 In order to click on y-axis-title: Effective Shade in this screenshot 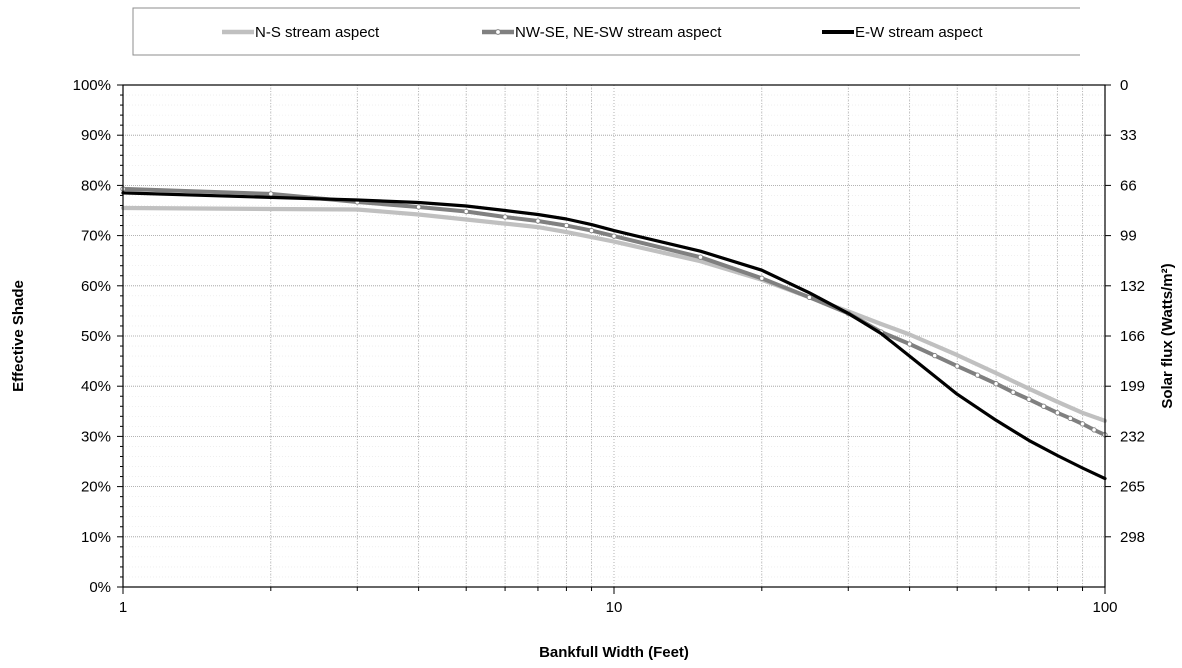, I will do `click(18, 336)`.